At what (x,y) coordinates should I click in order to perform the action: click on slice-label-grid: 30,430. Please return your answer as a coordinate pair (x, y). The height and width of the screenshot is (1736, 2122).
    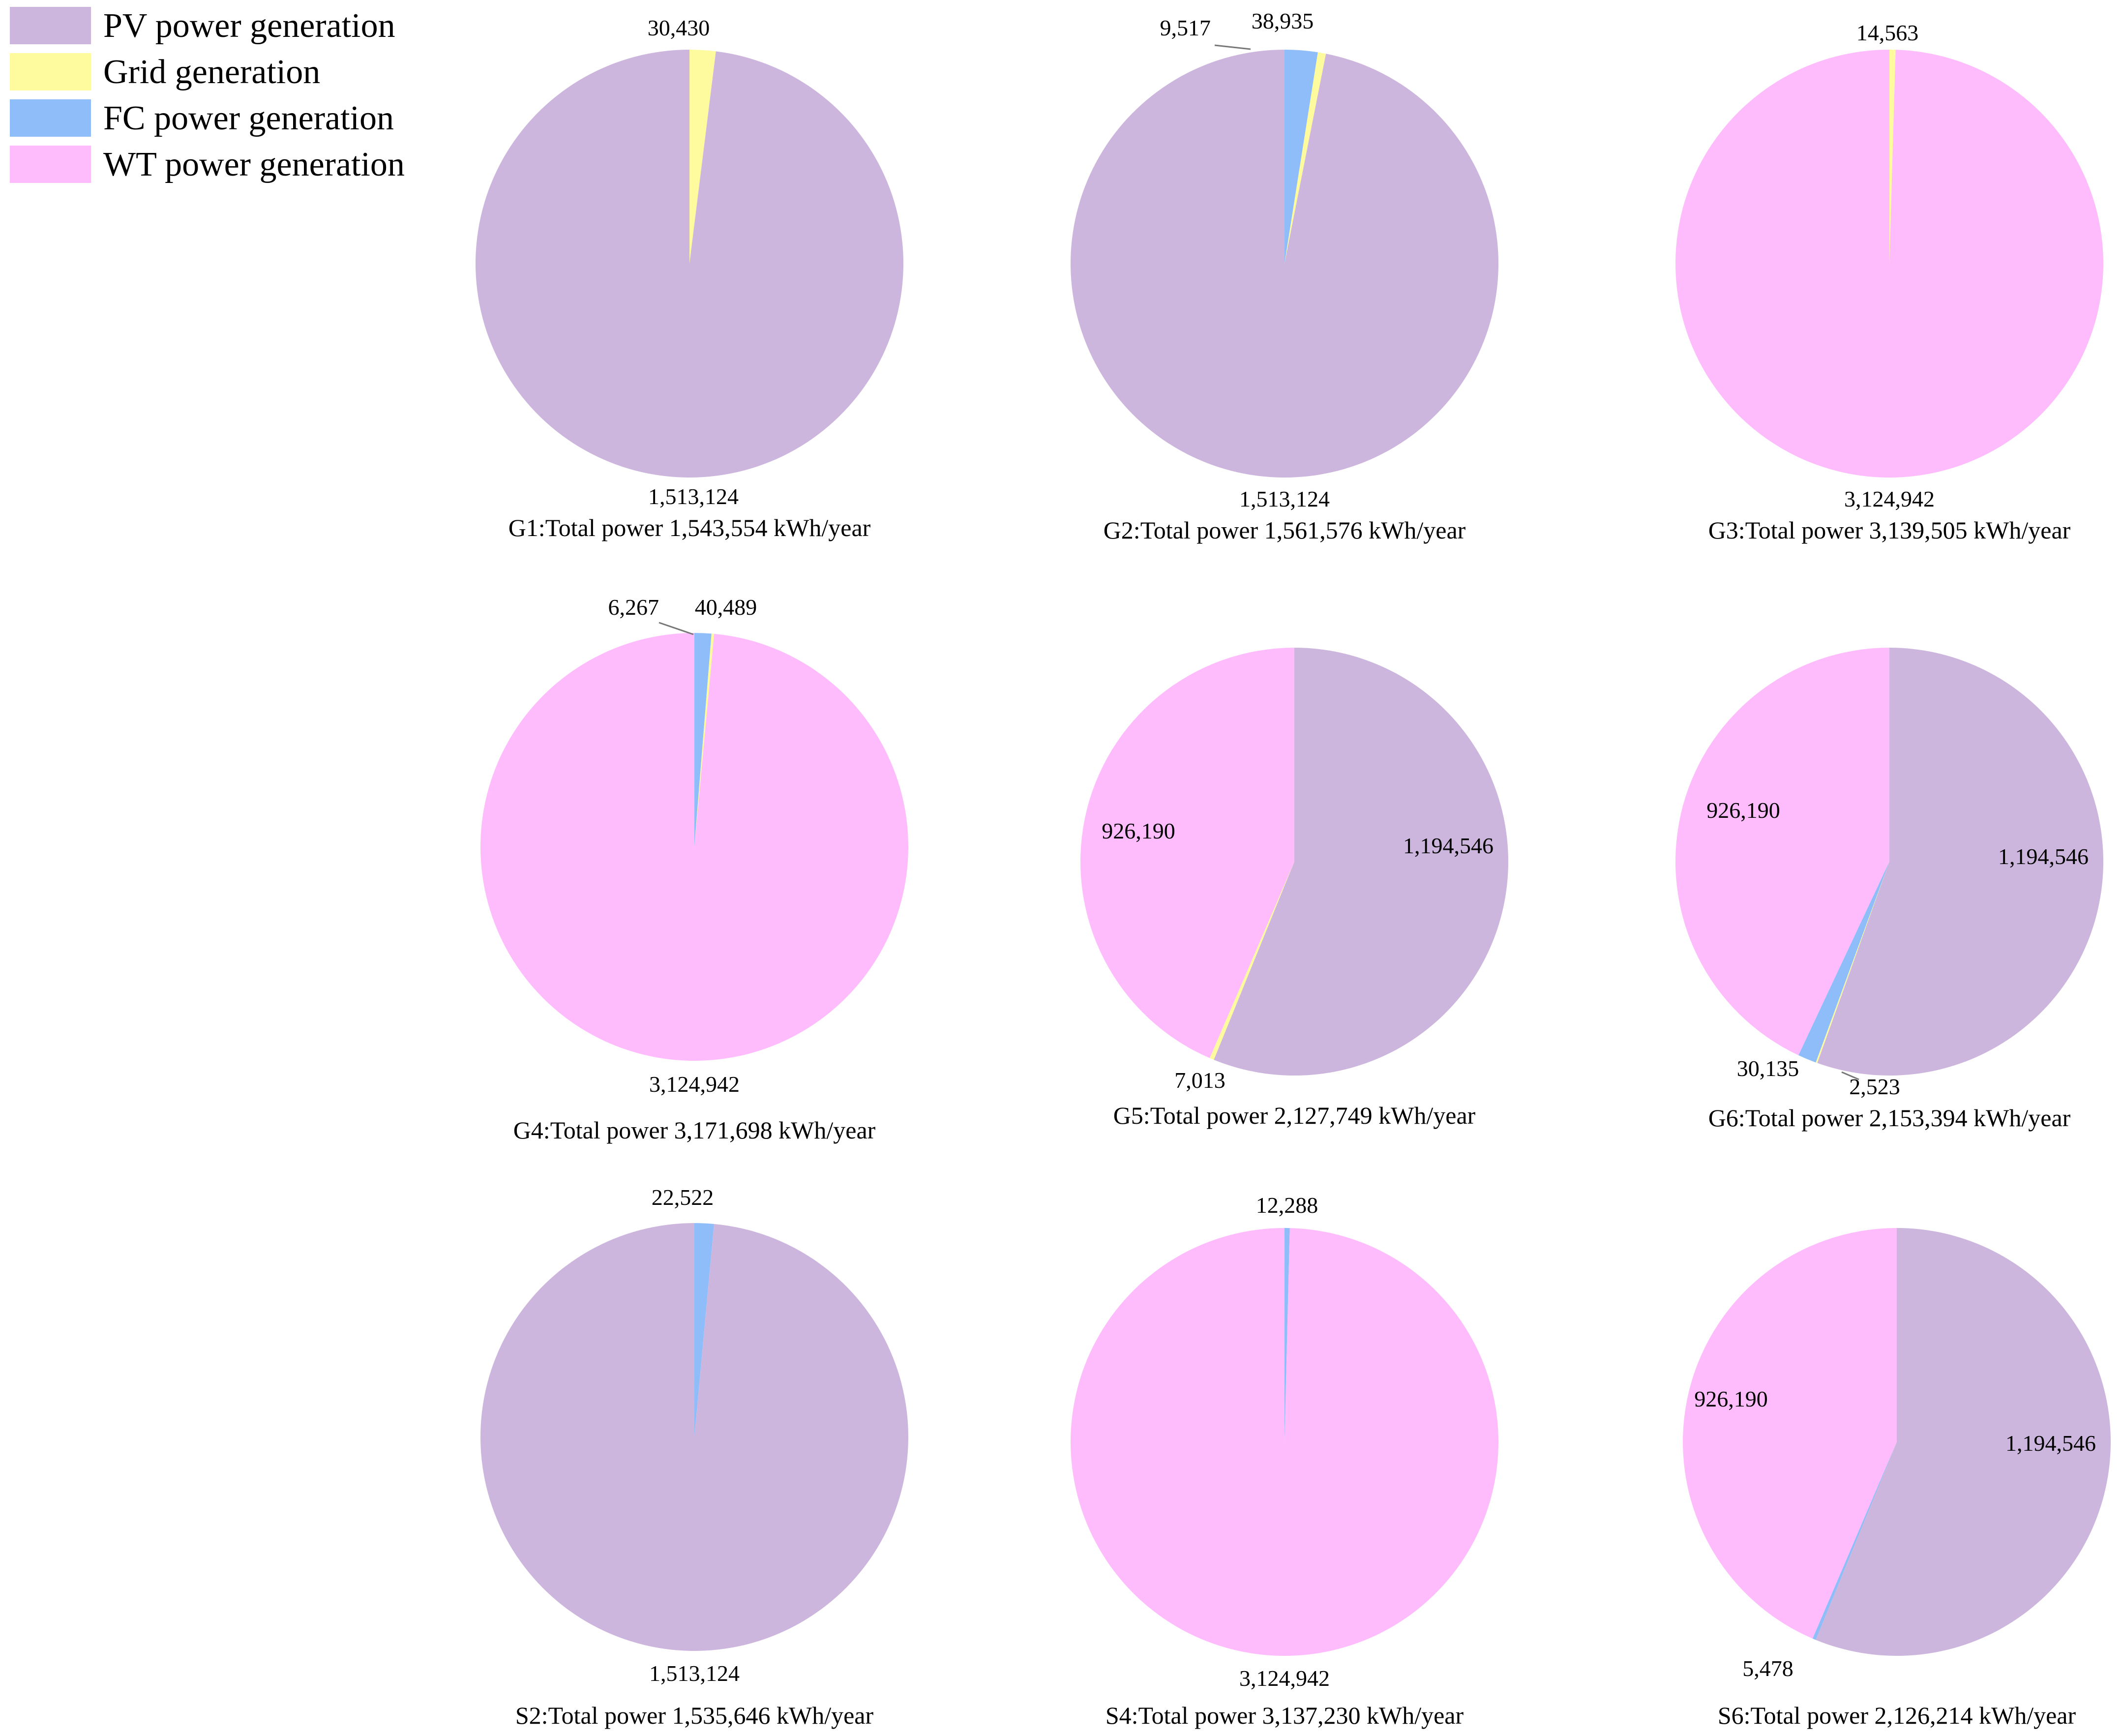
    Looking at the image, I should click on (679, 27).